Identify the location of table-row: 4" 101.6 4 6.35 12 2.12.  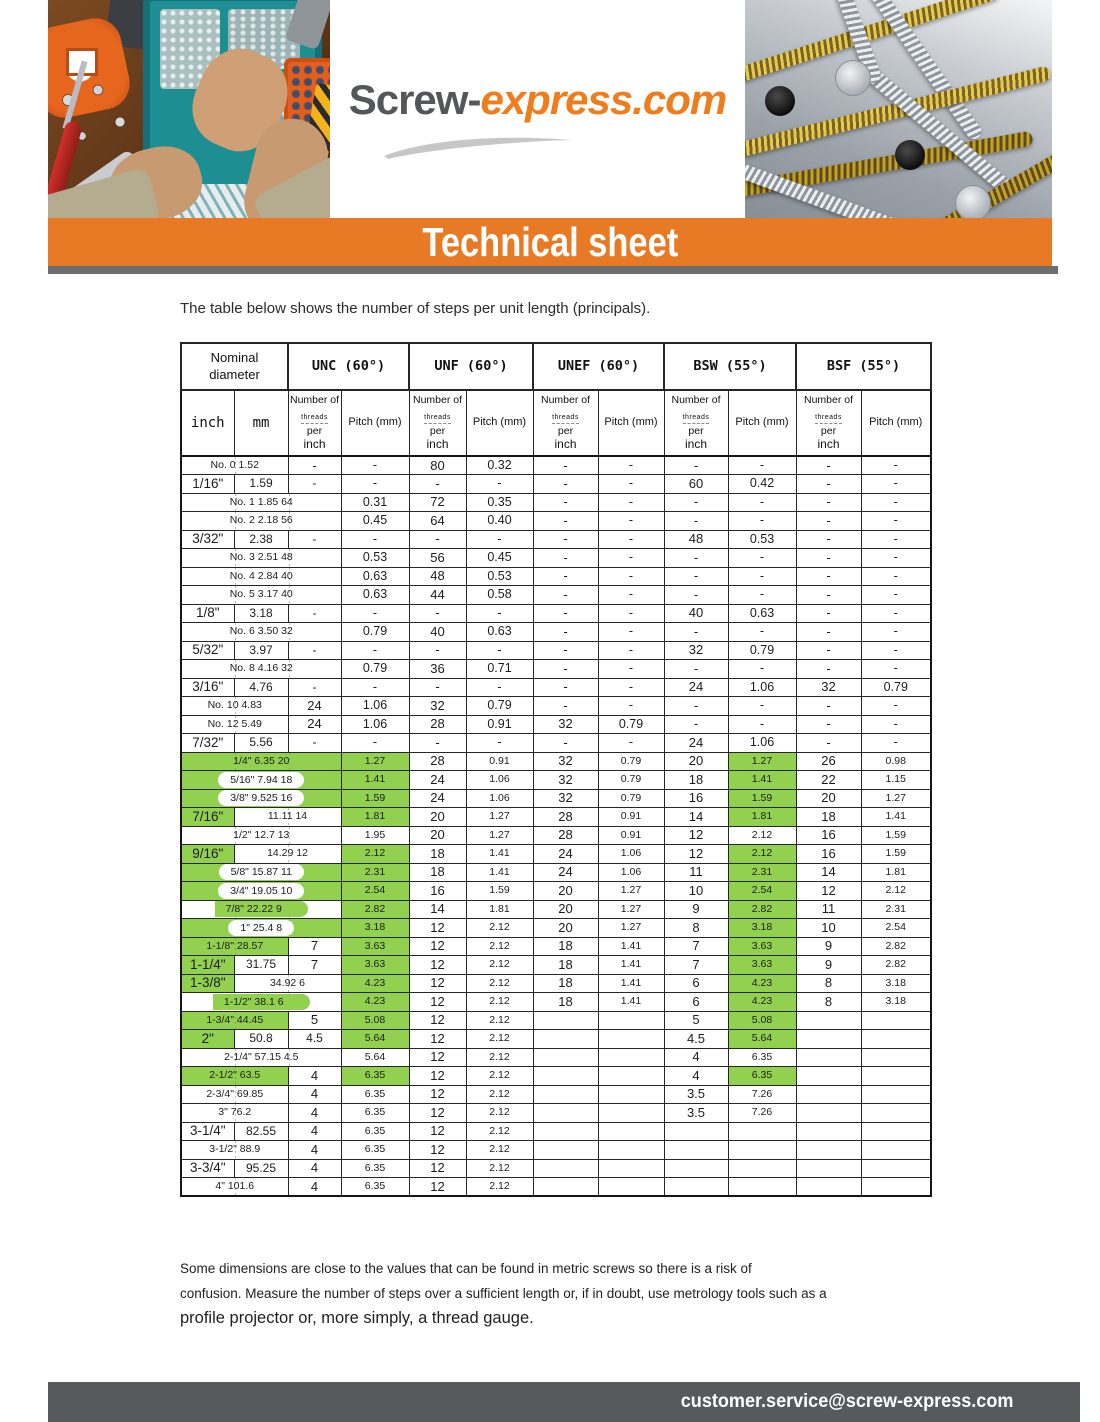
(556, 1187).